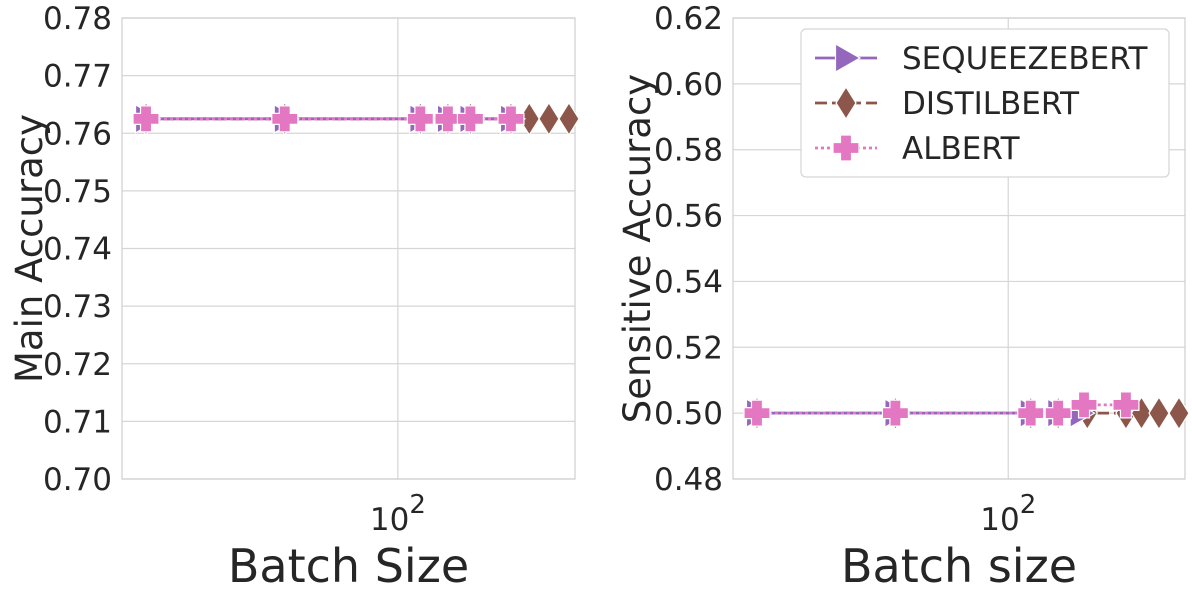 This screenshot has width=1192, height=595. Describe the element at coordinates (991, 104) in the screenshot. I see `legend-label: DISTILBERT` at that location.